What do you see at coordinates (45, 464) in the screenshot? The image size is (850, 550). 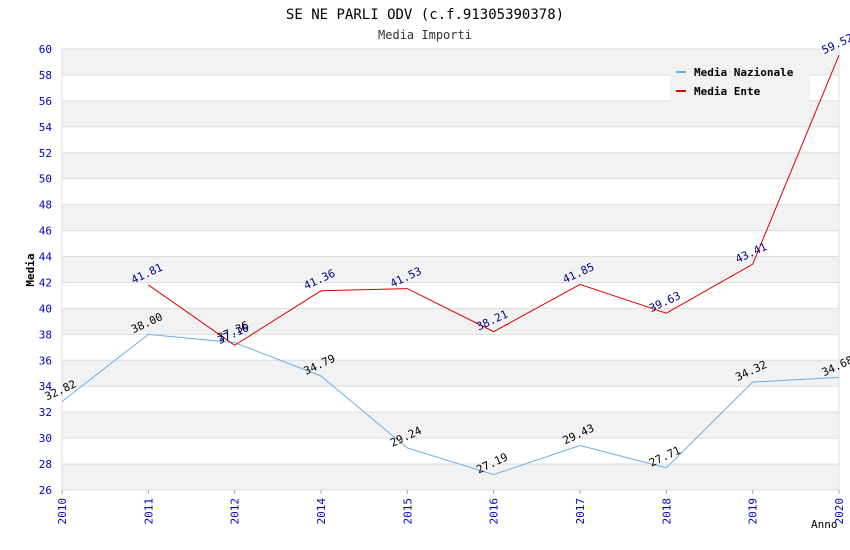 I see `y-tick-label: 28` at bounding box center [45, 464].